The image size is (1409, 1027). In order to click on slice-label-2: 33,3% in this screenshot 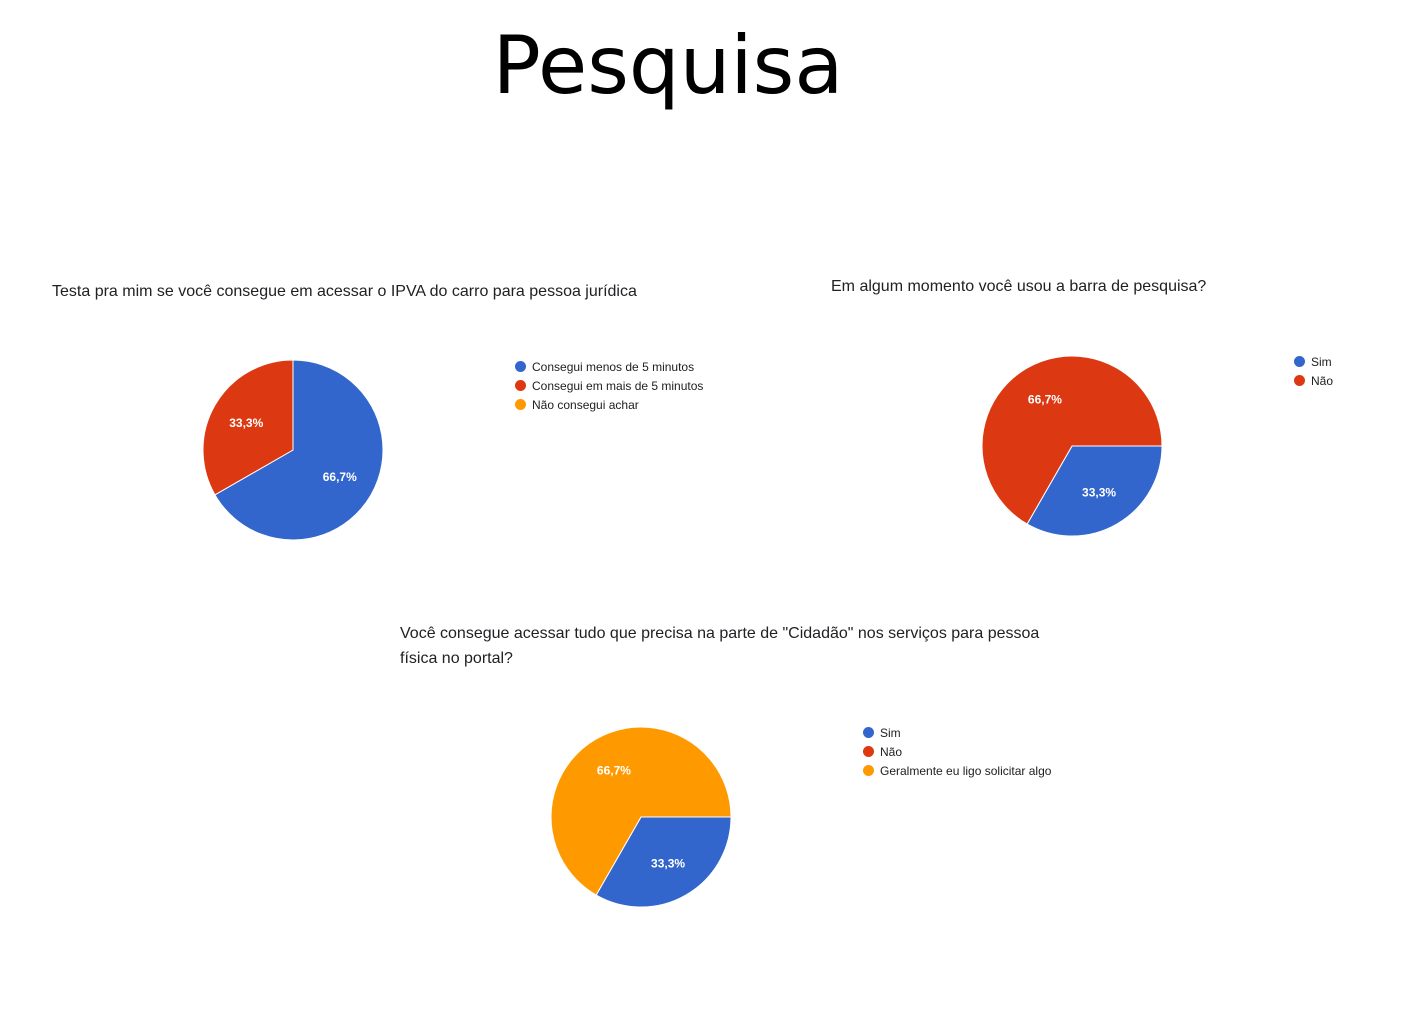, I will do `click(246, 423)`.